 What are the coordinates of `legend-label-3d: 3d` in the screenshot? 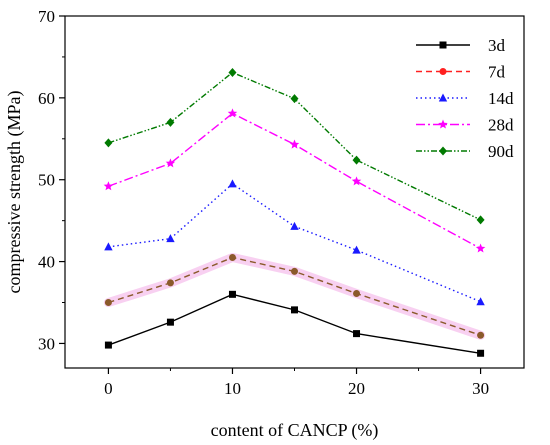 It's located at (497, 45).